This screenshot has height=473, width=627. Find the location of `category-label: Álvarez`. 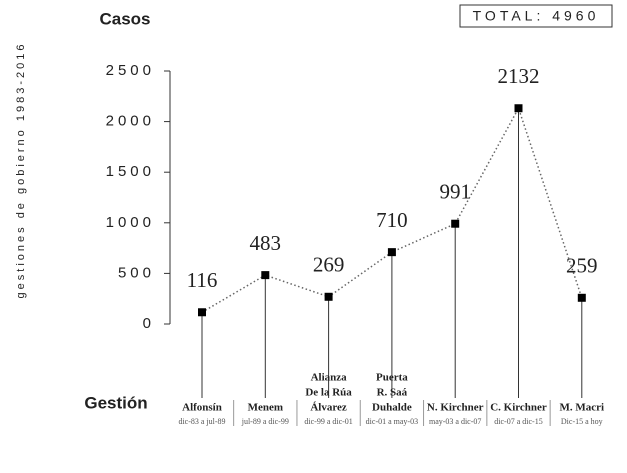

category-label: Álvarez is located at coordinates (328, 408).